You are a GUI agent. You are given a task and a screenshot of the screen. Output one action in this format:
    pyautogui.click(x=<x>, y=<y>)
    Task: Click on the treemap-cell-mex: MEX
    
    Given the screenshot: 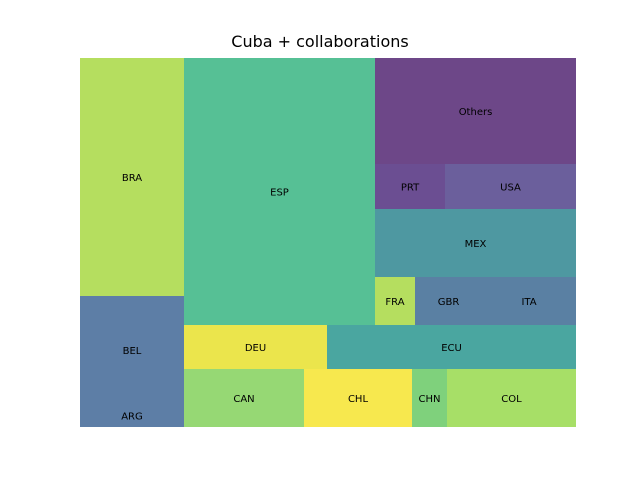 What is the action you would take?
    pyautogui.click(x=475, y=243)
    